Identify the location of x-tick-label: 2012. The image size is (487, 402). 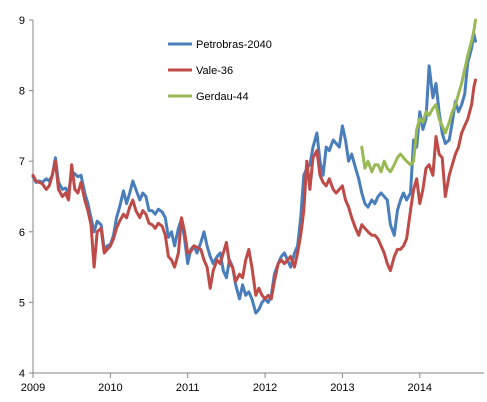
(265, 388).